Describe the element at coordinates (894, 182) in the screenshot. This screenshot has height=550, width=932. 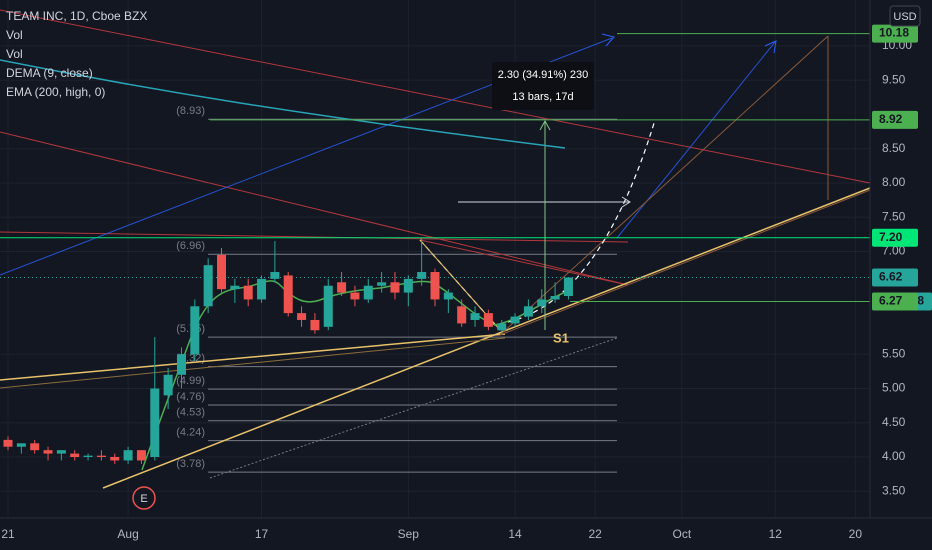
I see `y-tick-label: 8.00` at that location.